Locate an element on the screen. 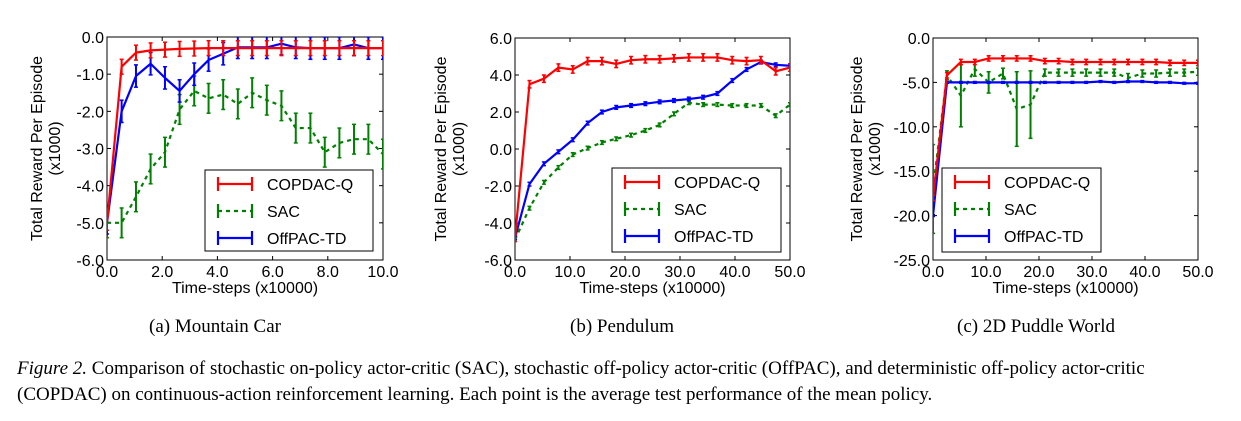 This screenshot has height=421, width=1241. y-tick-label: 2.0 is located at coordinates (501, 113).